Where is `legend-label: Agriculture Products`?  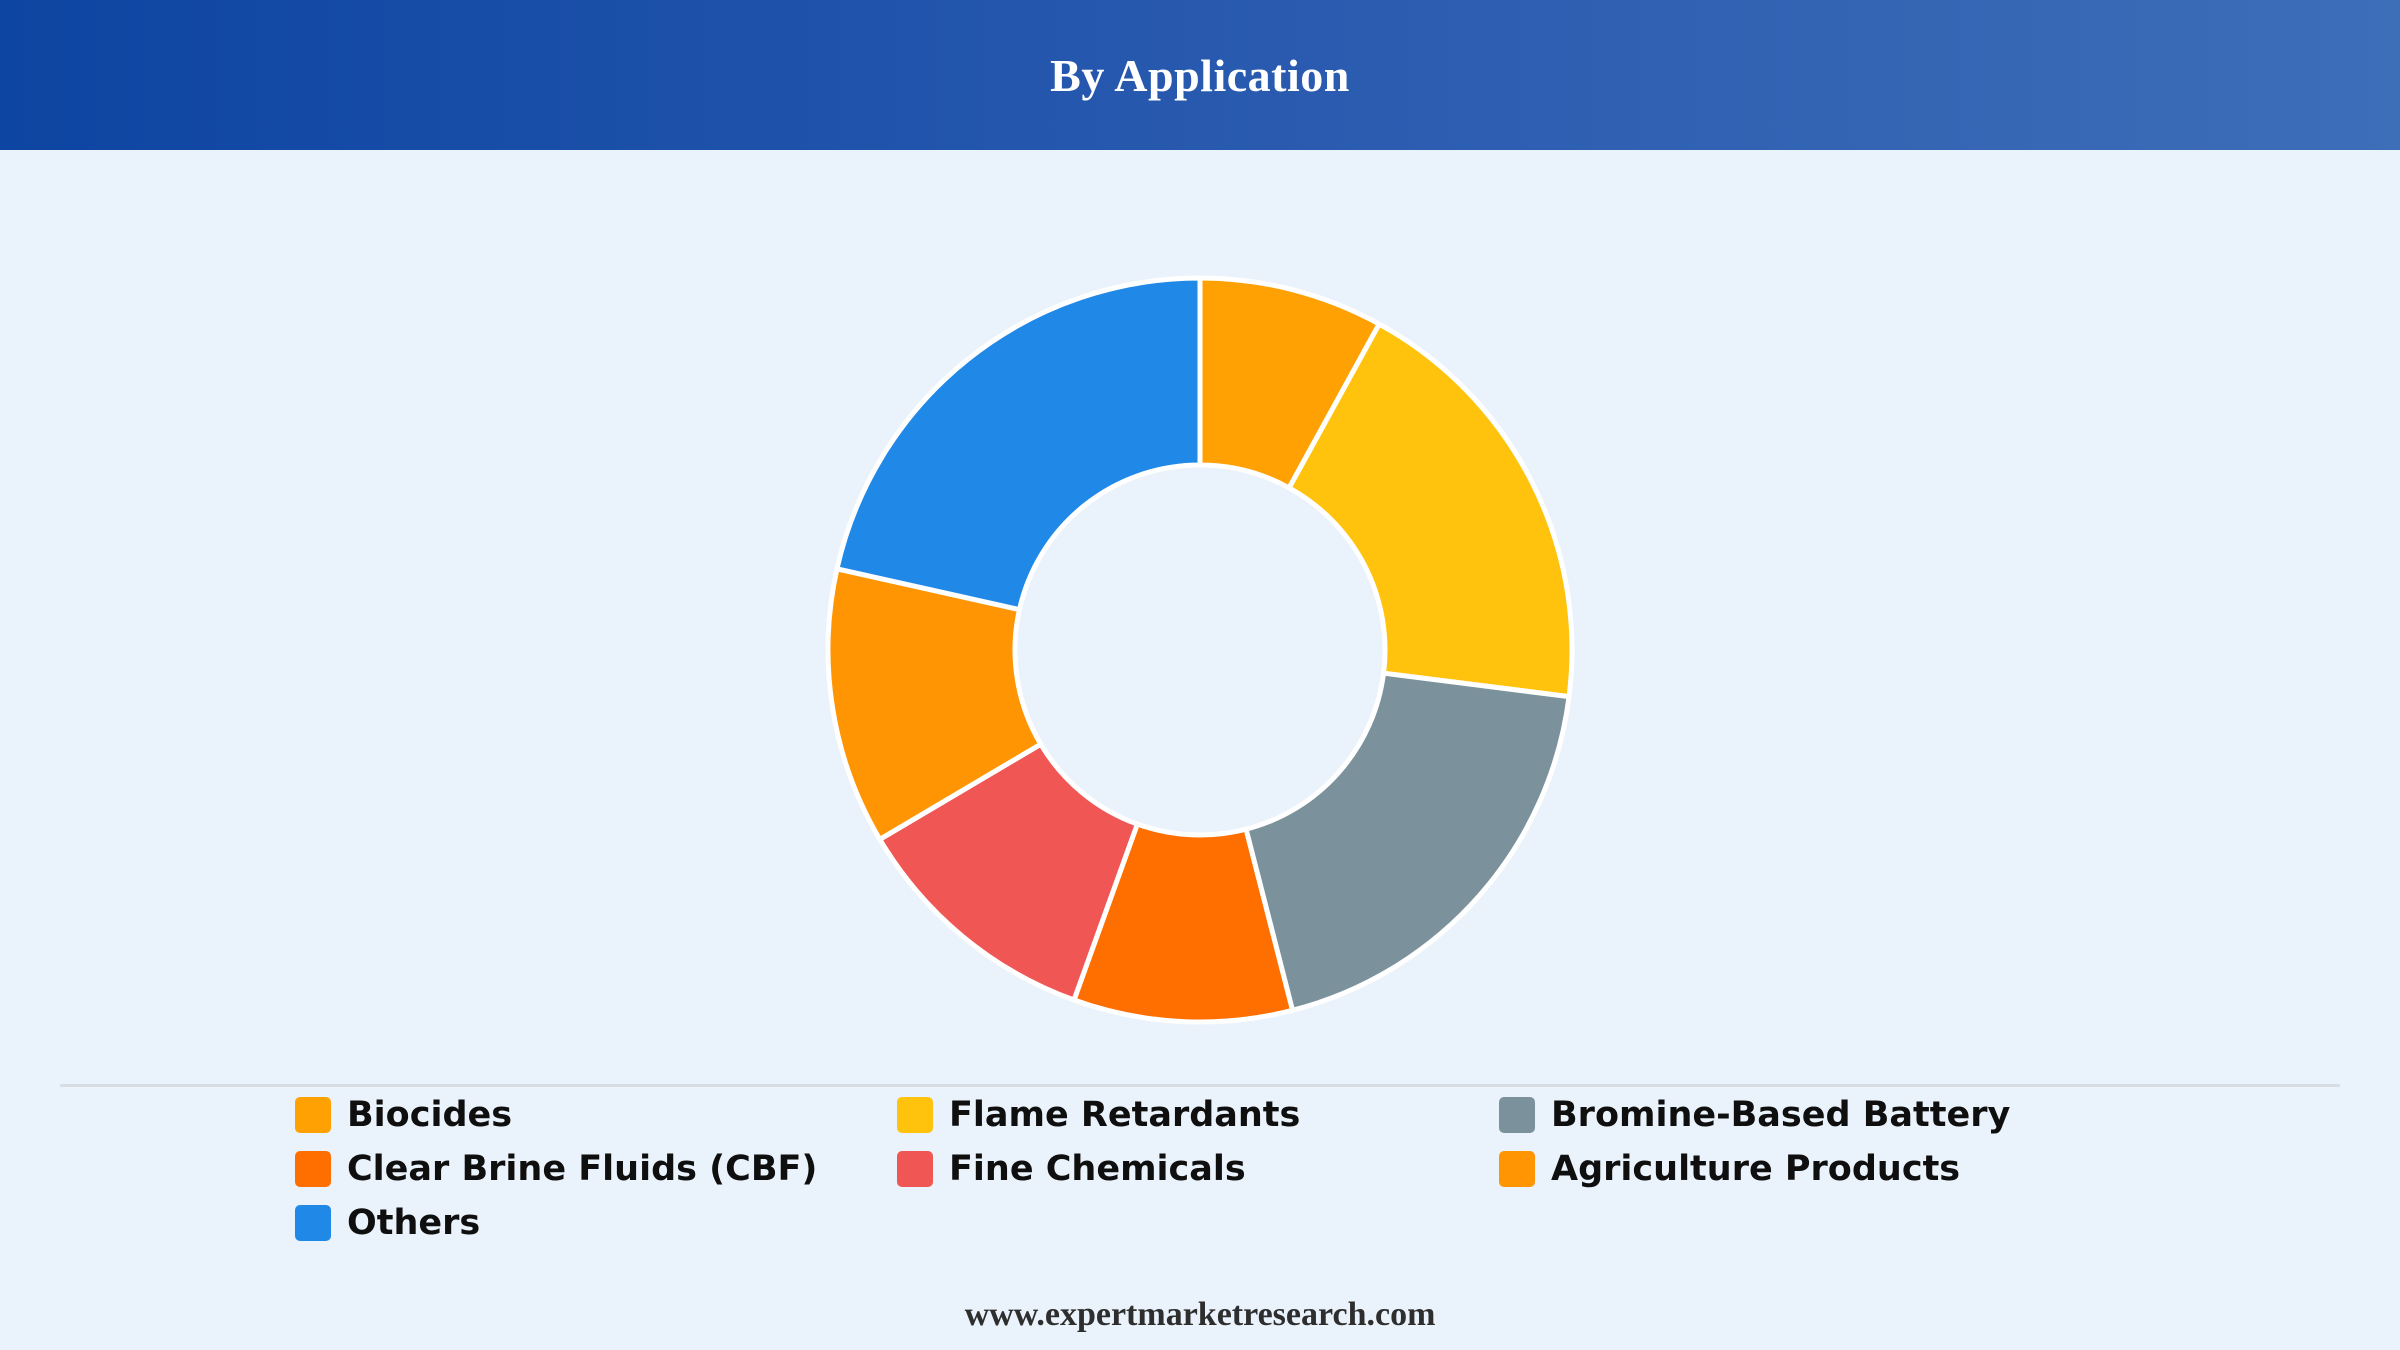 legend-label: Agriculture Products is located at coordinates (1756, 1169).